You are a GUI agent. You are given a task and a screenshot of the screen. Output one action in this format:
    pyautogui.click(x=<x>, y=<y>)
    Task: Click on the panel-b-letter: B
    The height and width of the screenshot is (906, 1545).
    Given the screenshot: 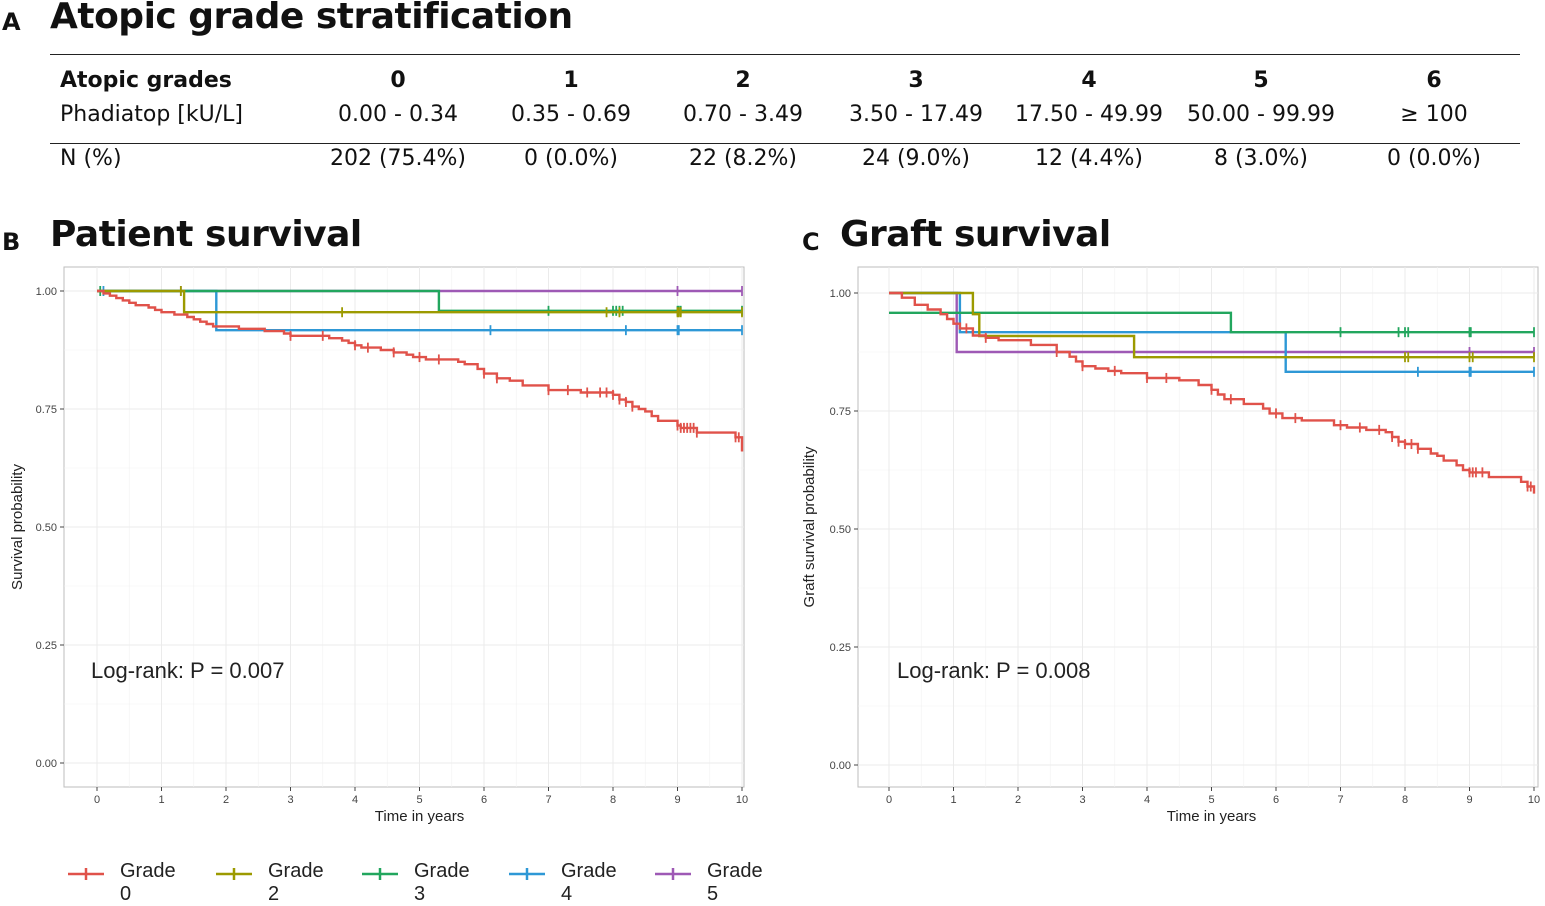 What is the action you would take?
    pyautogui.click(x=11, y=242)
    